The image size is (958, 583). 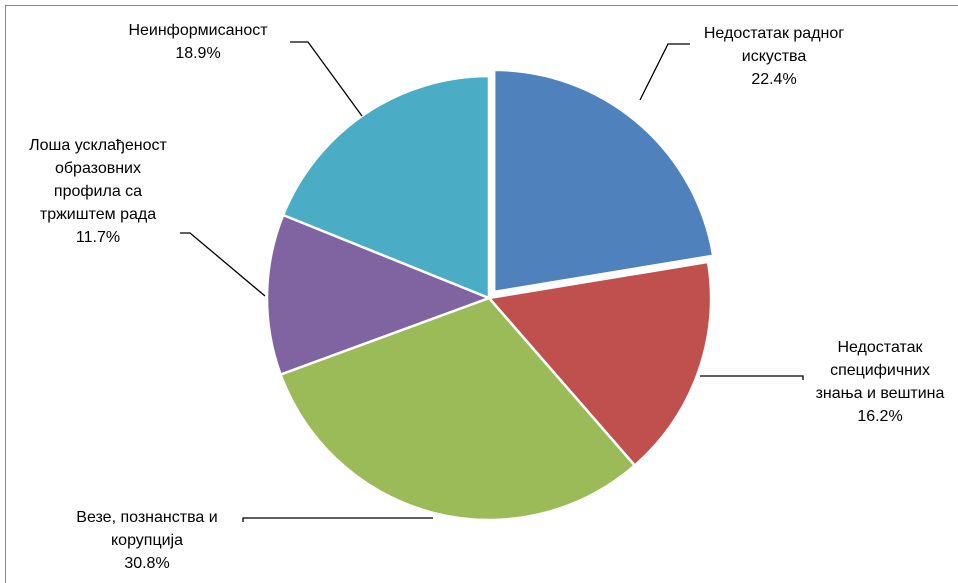 I want to click on slice-value-label-1: 22.4%, so click(x=773, y=79).